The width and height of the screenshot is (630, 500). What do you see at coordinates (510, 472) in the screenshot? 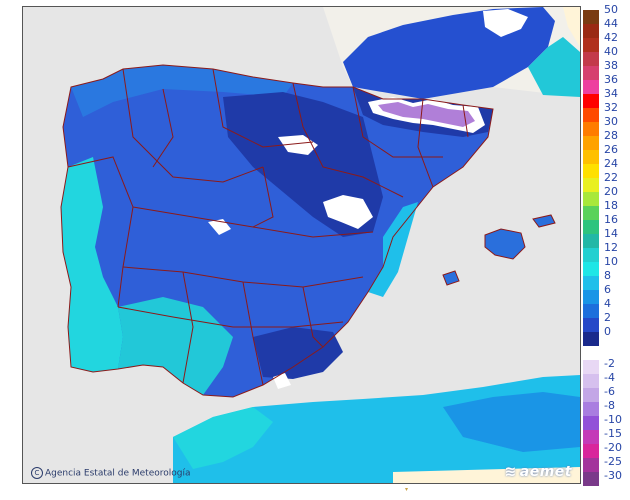
I see `wave-icon: ≋` at bounding box center [510, 472].